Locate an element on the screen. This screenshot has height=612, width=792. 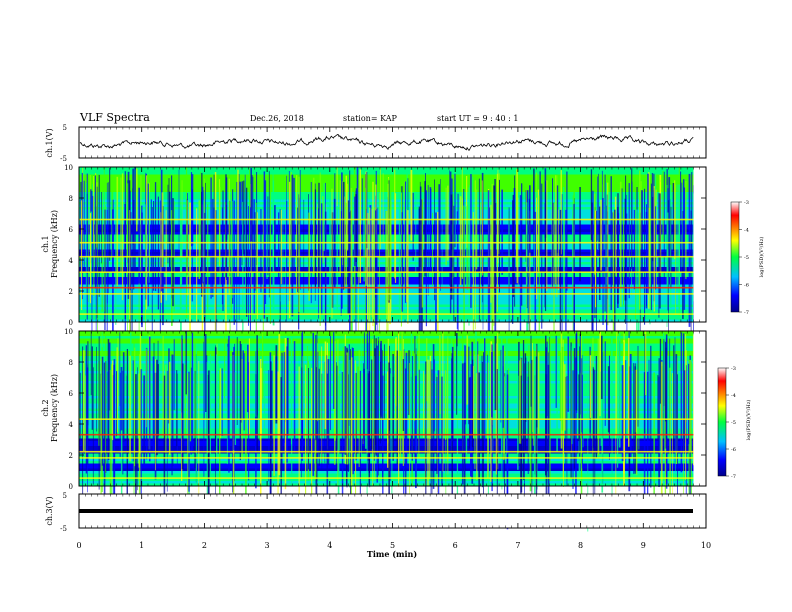
ch1-spec-ylabel-channel: ch.1 is located at coordinates (45, 243).